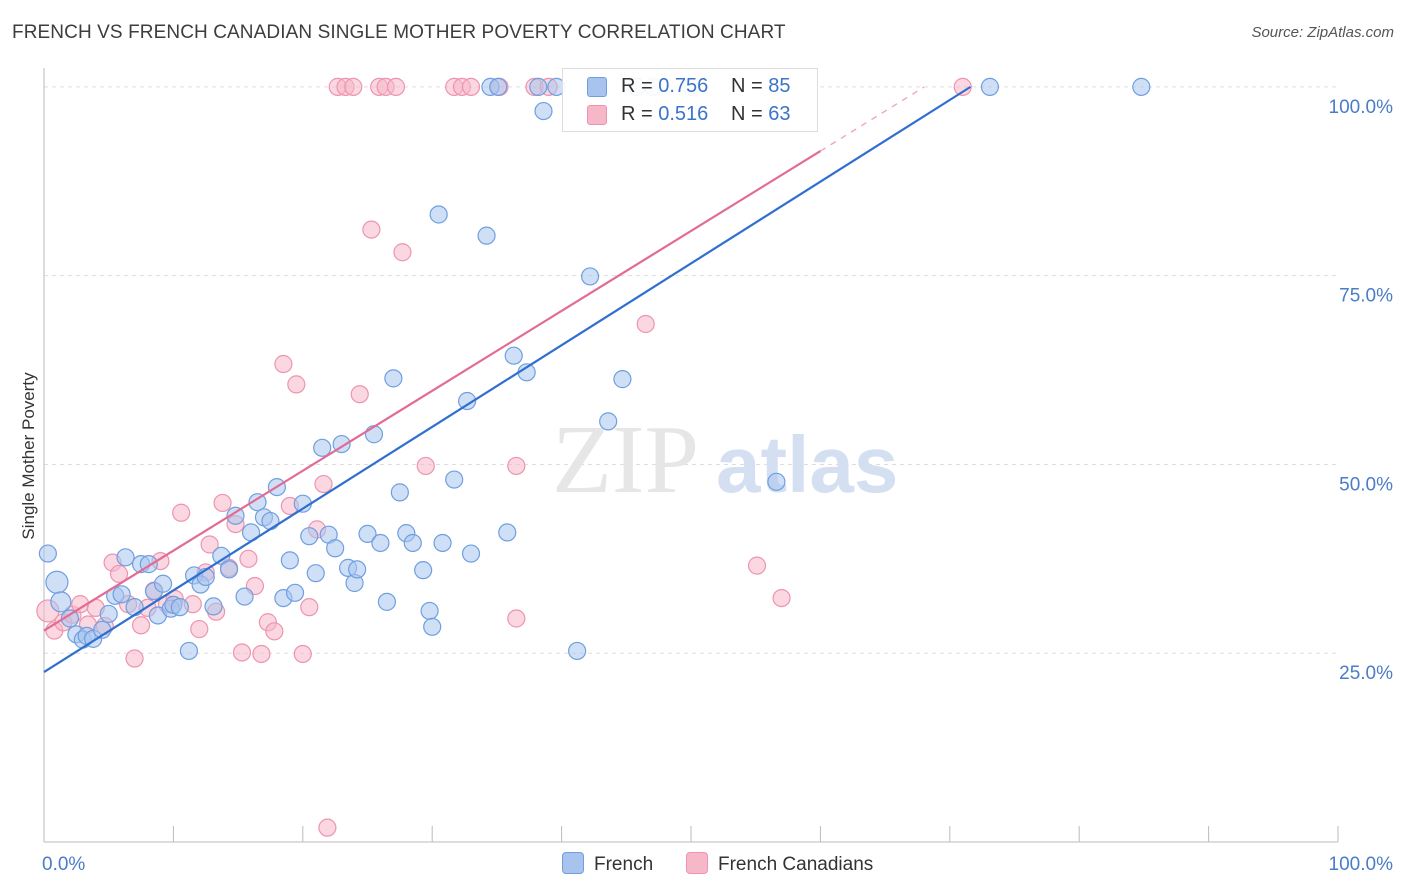 This screenshot has width=1406, height=892. I want to click on x-tick-label-1: 100.0%, so click(1361, 864).